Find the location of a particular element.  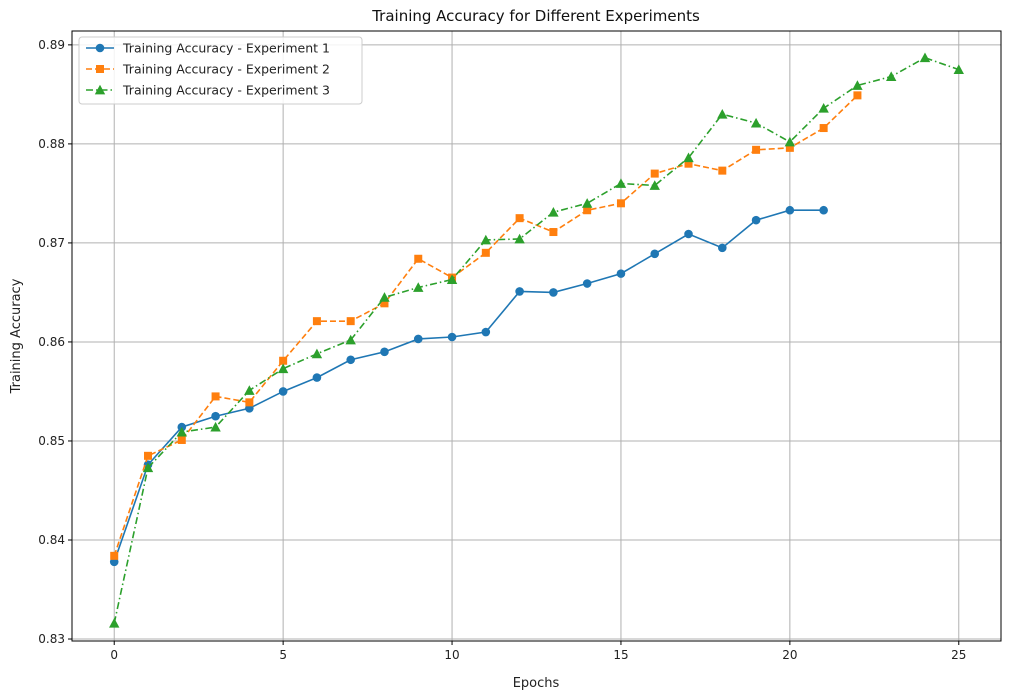

legend-box is located at coordinates (220, 70).